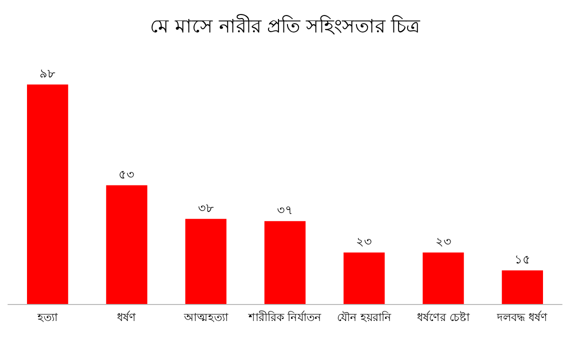  What do you see at coordinates (47, 317) in the screenshot?
I see `x-tick-label: হত্যা` at bounding box center [47, 317].